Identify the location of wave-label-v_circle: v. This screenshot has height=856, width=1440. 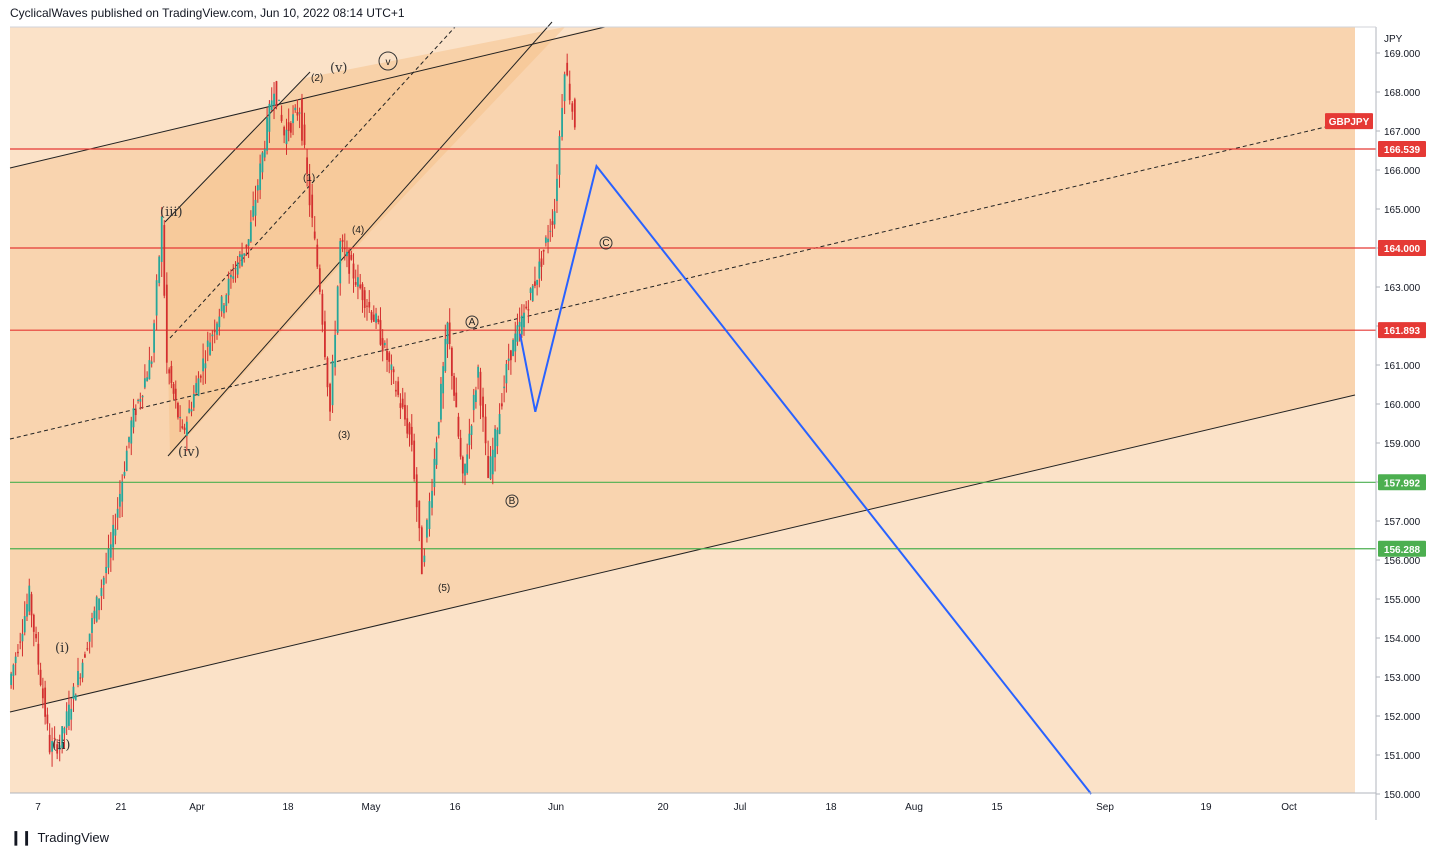
(388, 62).